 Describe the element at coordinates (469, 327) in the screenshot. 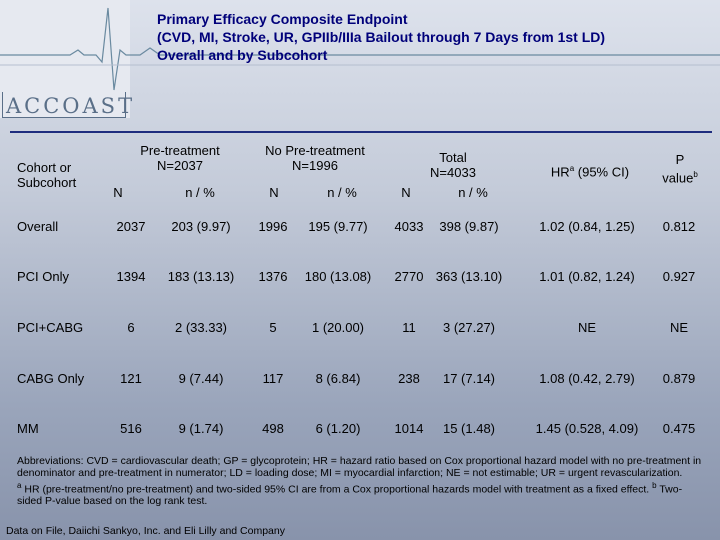

I see `total-pct: 3 (27.27)` at that location.